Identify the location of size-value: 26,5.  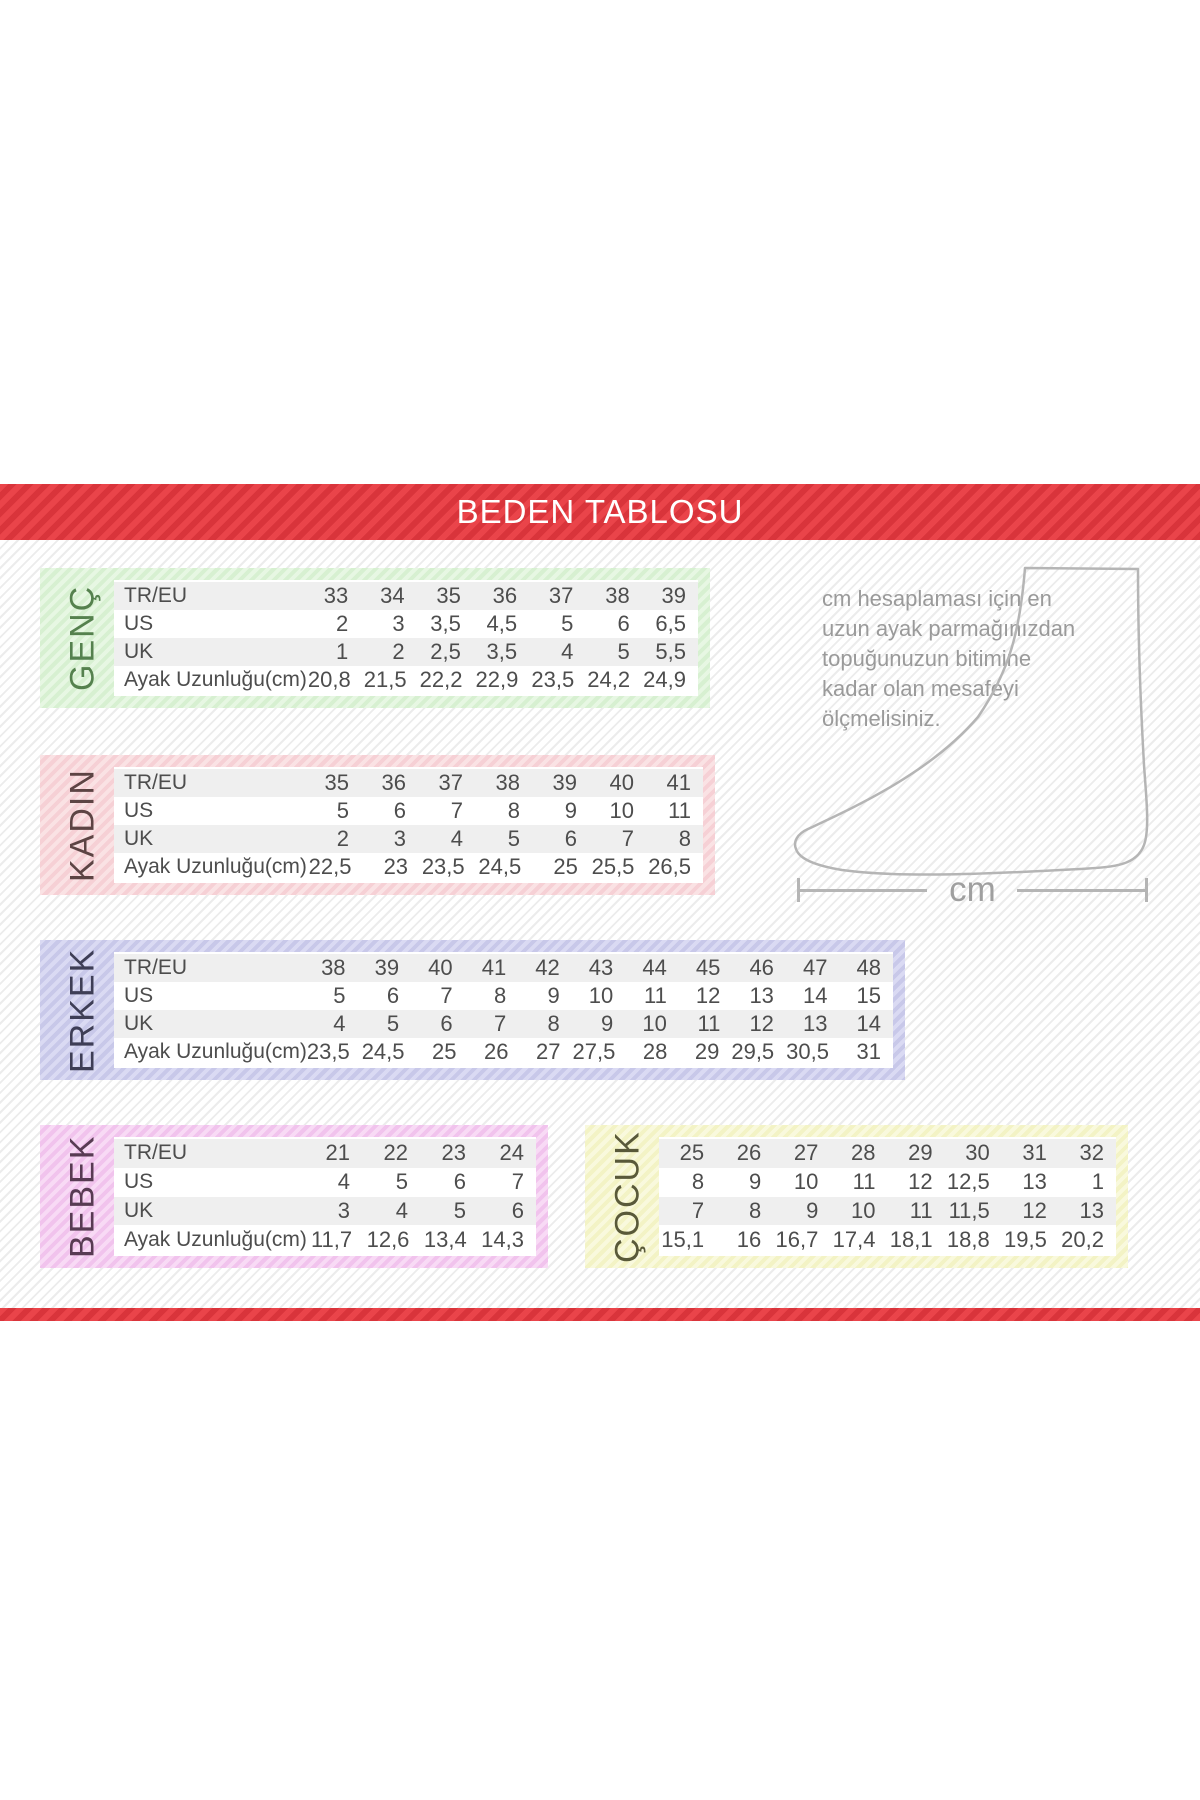
(670, 866).